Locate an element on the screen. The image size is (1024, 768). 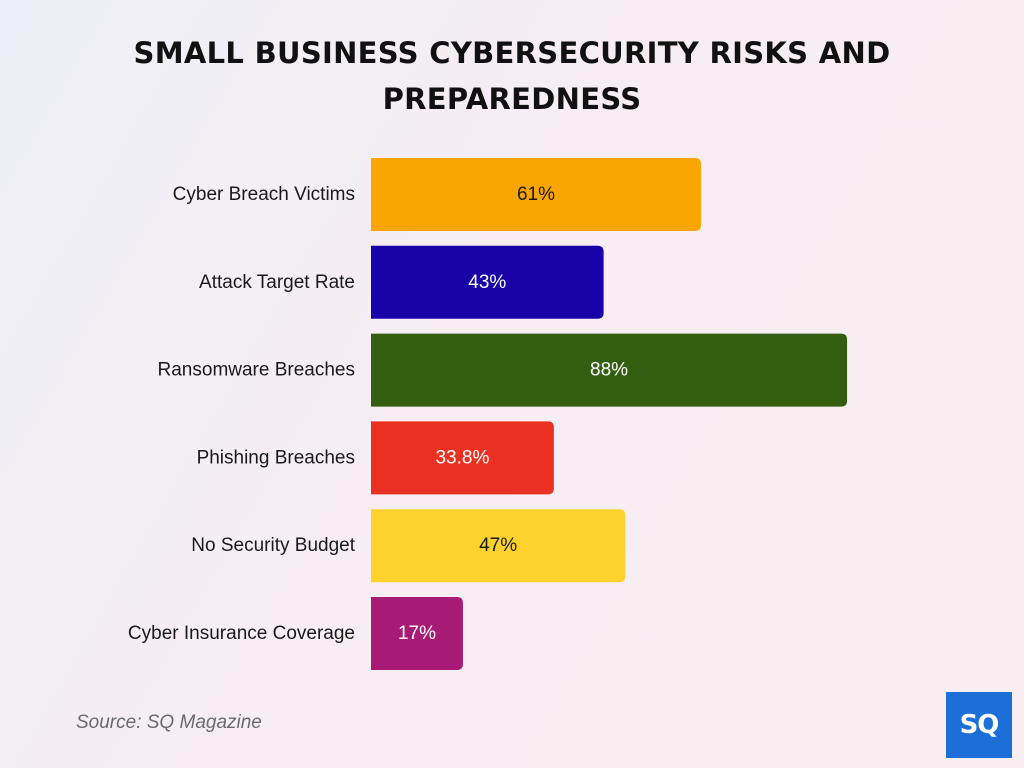
category-label: Attack Target Rate is located at coordinates (277, 282).